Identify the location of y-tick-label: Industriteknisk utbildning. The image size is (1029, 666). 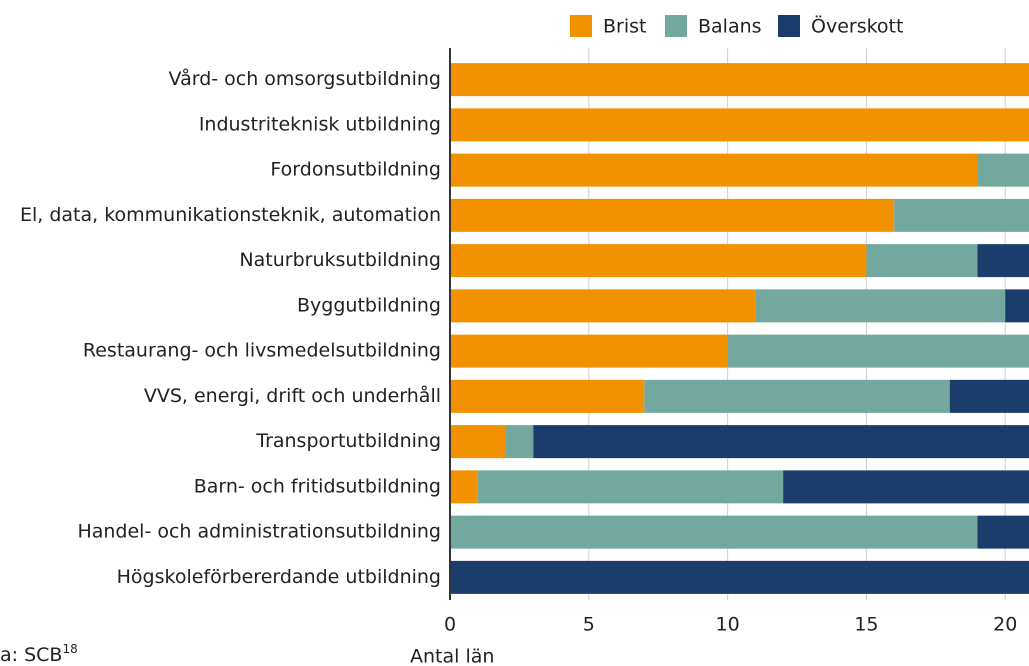
(320, 124).